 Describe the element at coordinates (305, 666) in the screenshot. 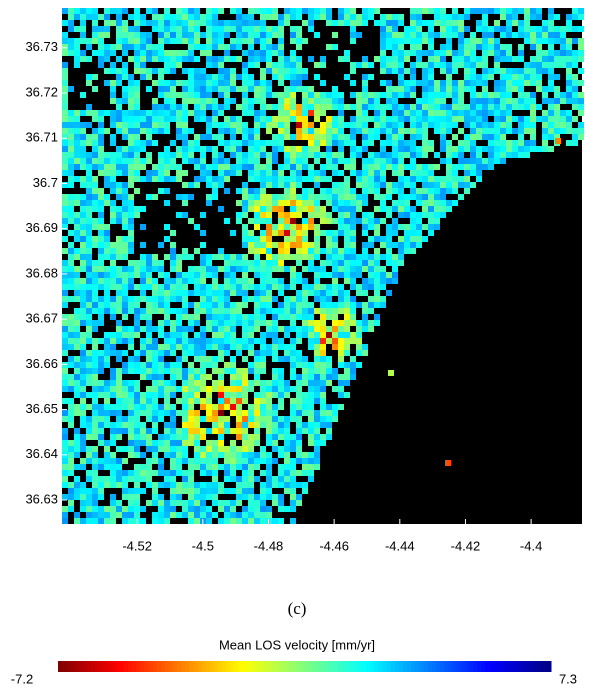

I see `colorbar` at that location.